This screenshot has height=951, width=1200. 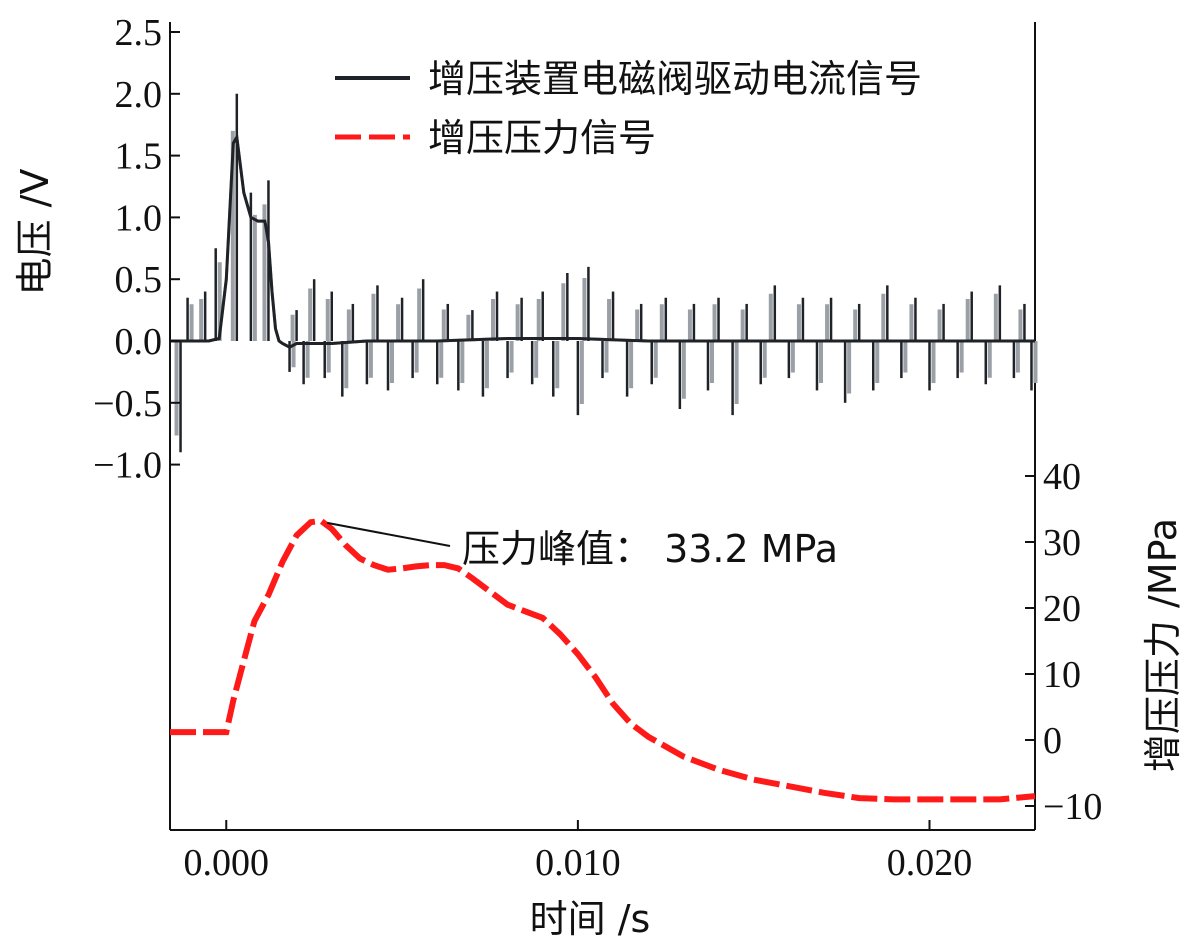 I want to click on peak-annotation: 压力峰值： 33.2 MPa, so click(x=582, y=546).